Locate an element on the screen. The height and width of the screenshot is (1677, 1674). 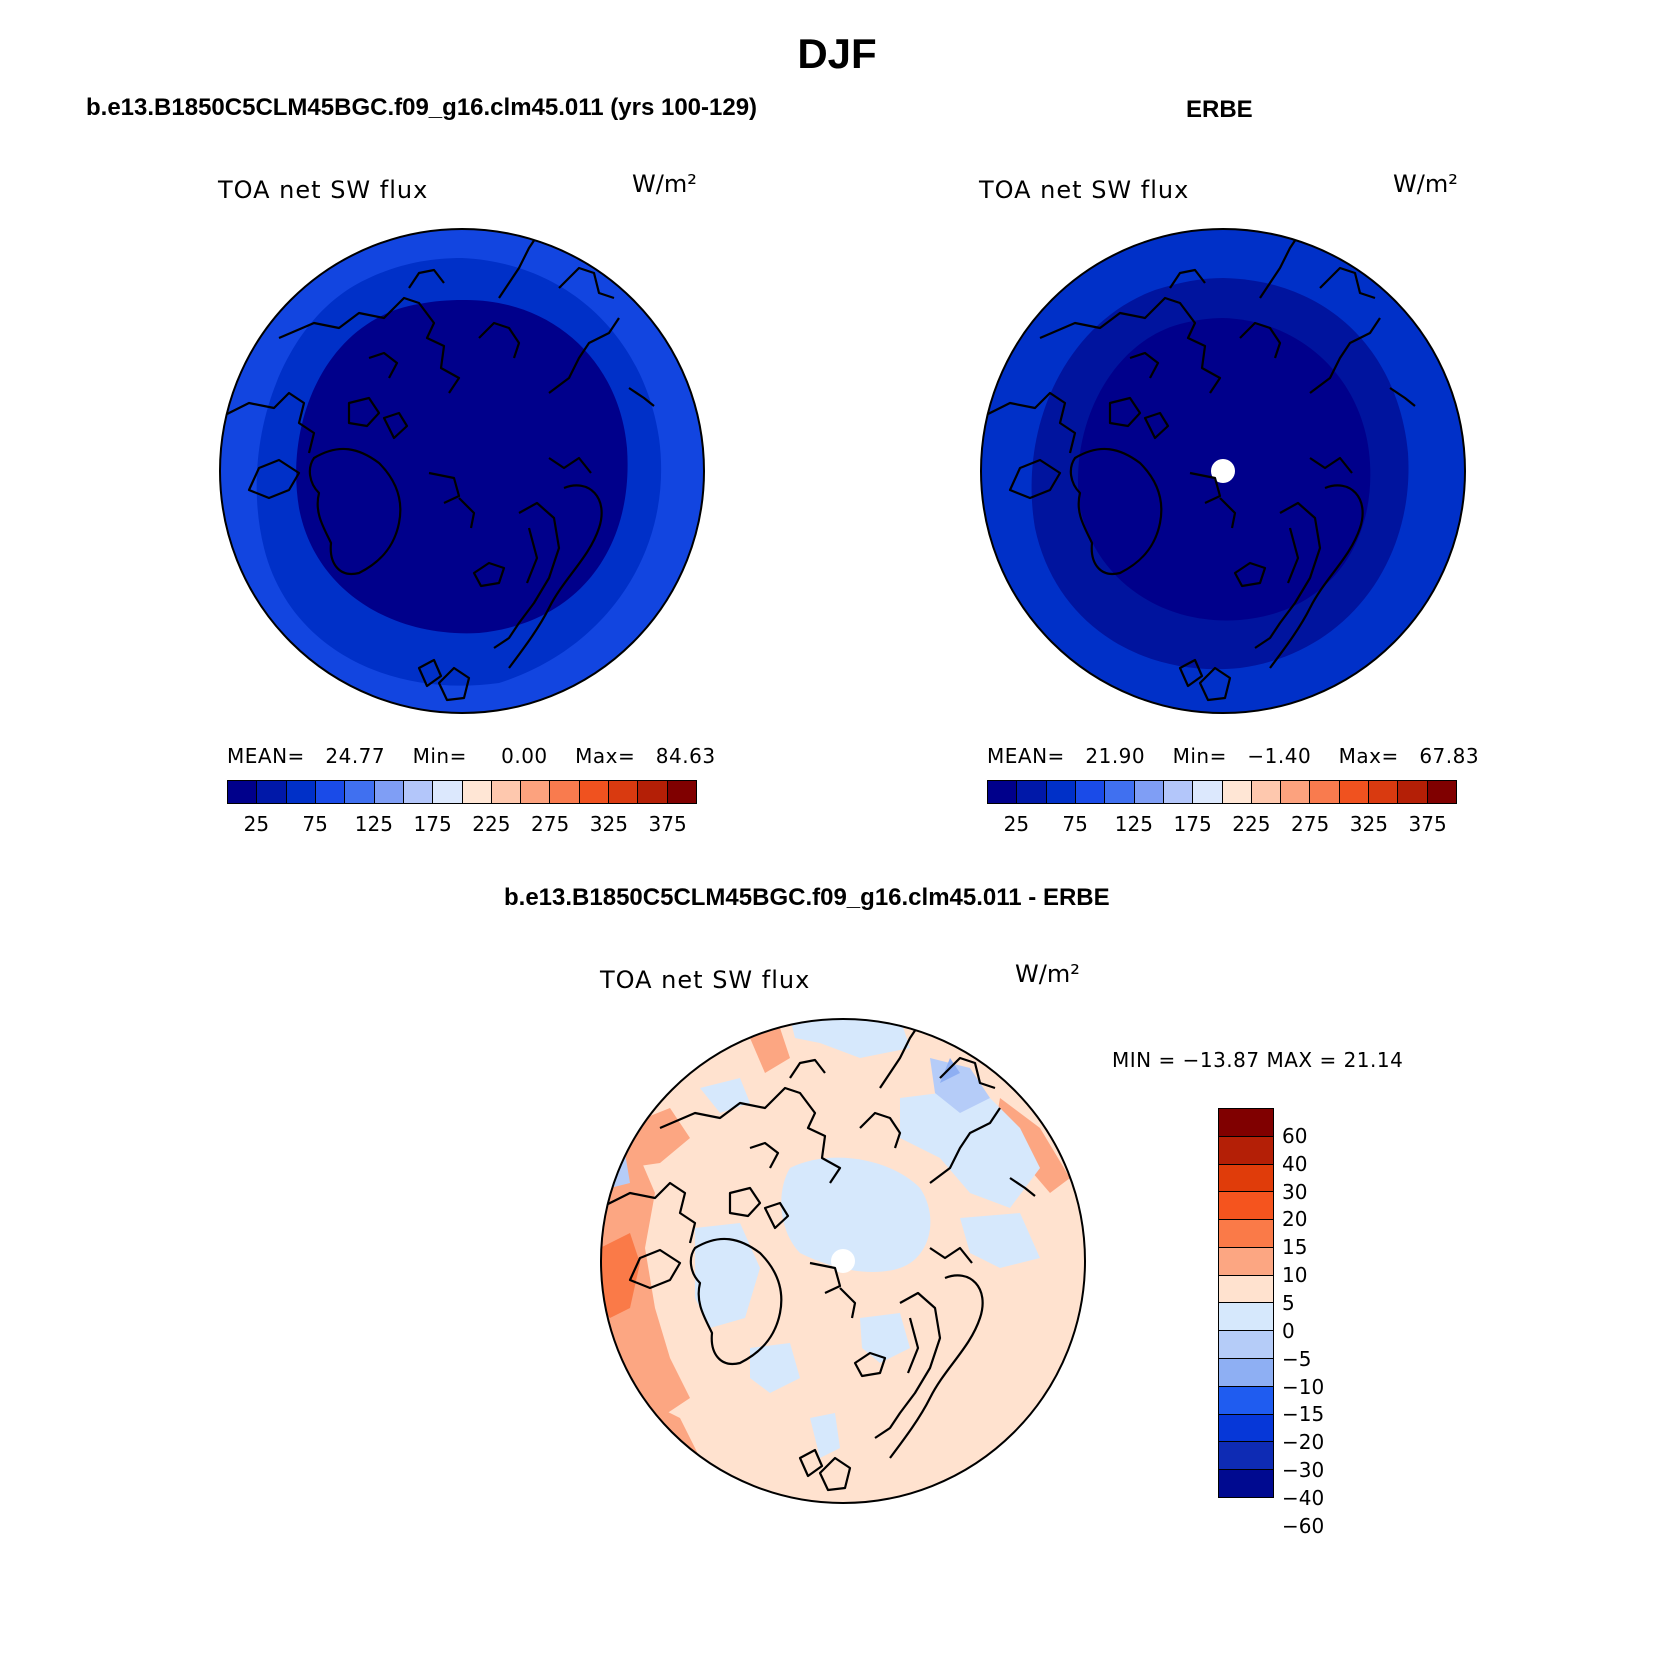
model-colorbar-tick-label: 375 is located at coordinates (667, 824).